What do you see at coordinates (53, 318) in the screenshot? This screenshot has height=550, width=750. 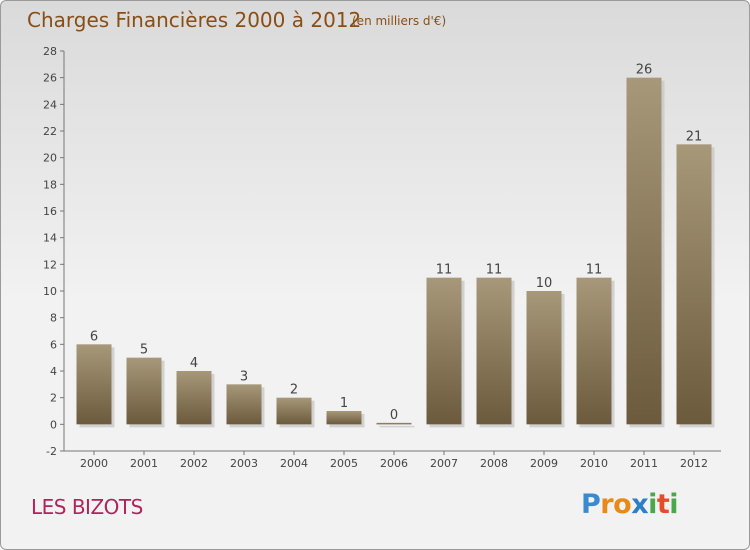 I see `y-tick-label: 8` at bounding box center [53, 318].